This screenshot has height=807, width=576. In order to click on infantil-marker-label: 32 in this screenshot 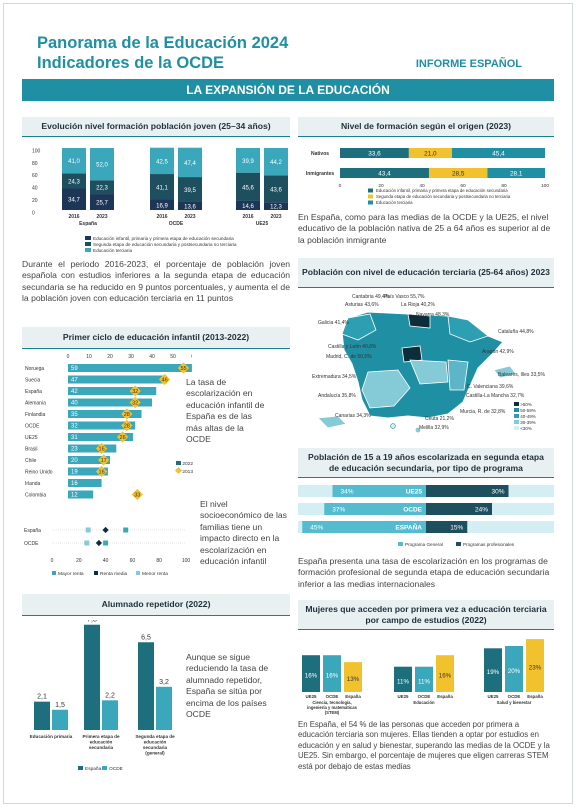, I will do `click(135, 392)`.